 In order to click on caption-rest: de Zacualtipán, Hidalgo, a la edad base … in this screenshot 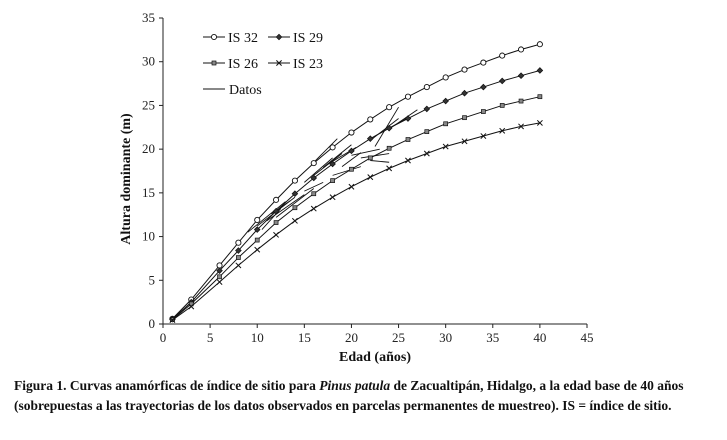, I will do `click(349, 395)`.